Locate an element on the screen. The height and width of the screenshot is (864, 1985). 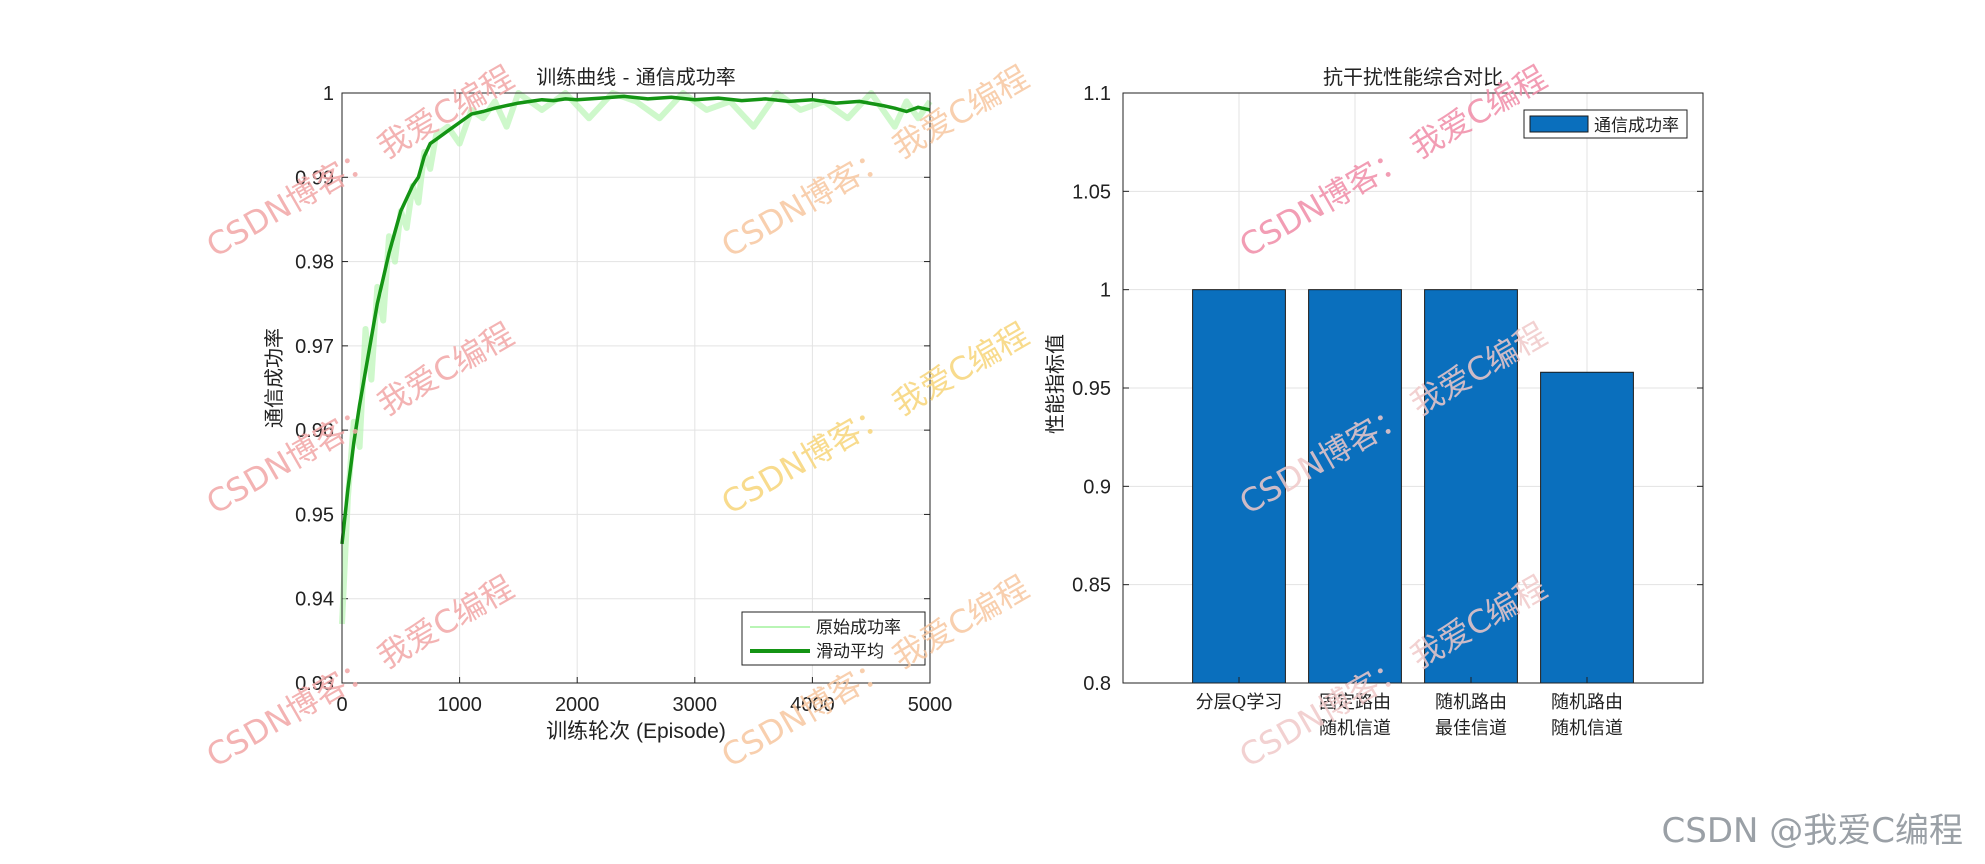
footer-watermark: CSDN @我爱C编程 is located at coordinates (1812, 831).